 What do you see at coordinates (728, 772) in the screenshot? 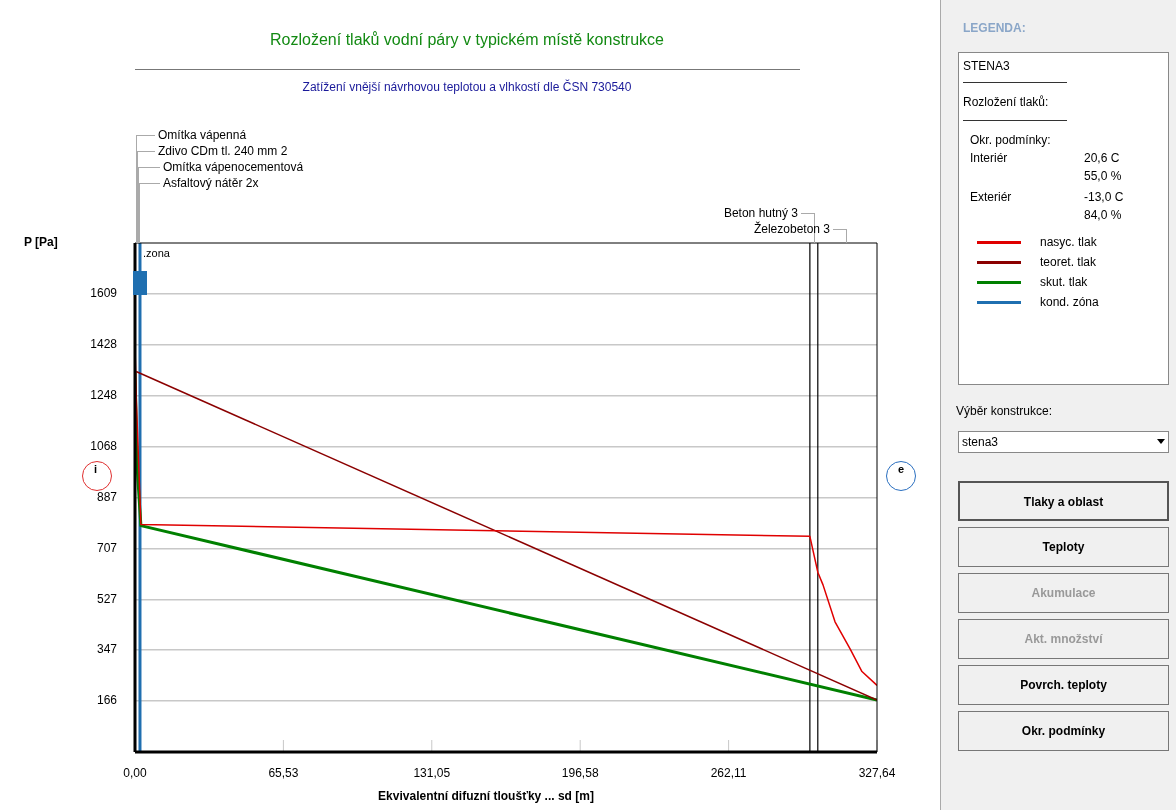
I see `x-tick-label: 262,11` at bounding box center [728, 772].